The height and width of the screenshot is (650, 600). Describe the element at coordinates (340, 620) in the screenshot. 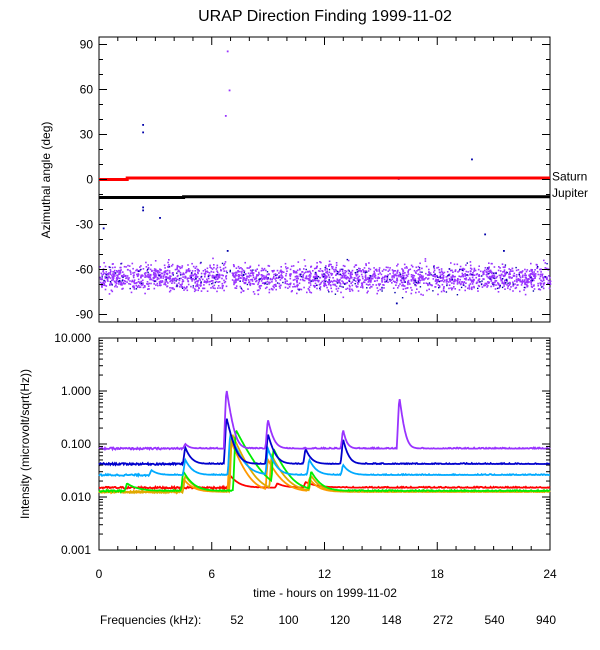

I see `legend-entry-120khz: 120` at that location.